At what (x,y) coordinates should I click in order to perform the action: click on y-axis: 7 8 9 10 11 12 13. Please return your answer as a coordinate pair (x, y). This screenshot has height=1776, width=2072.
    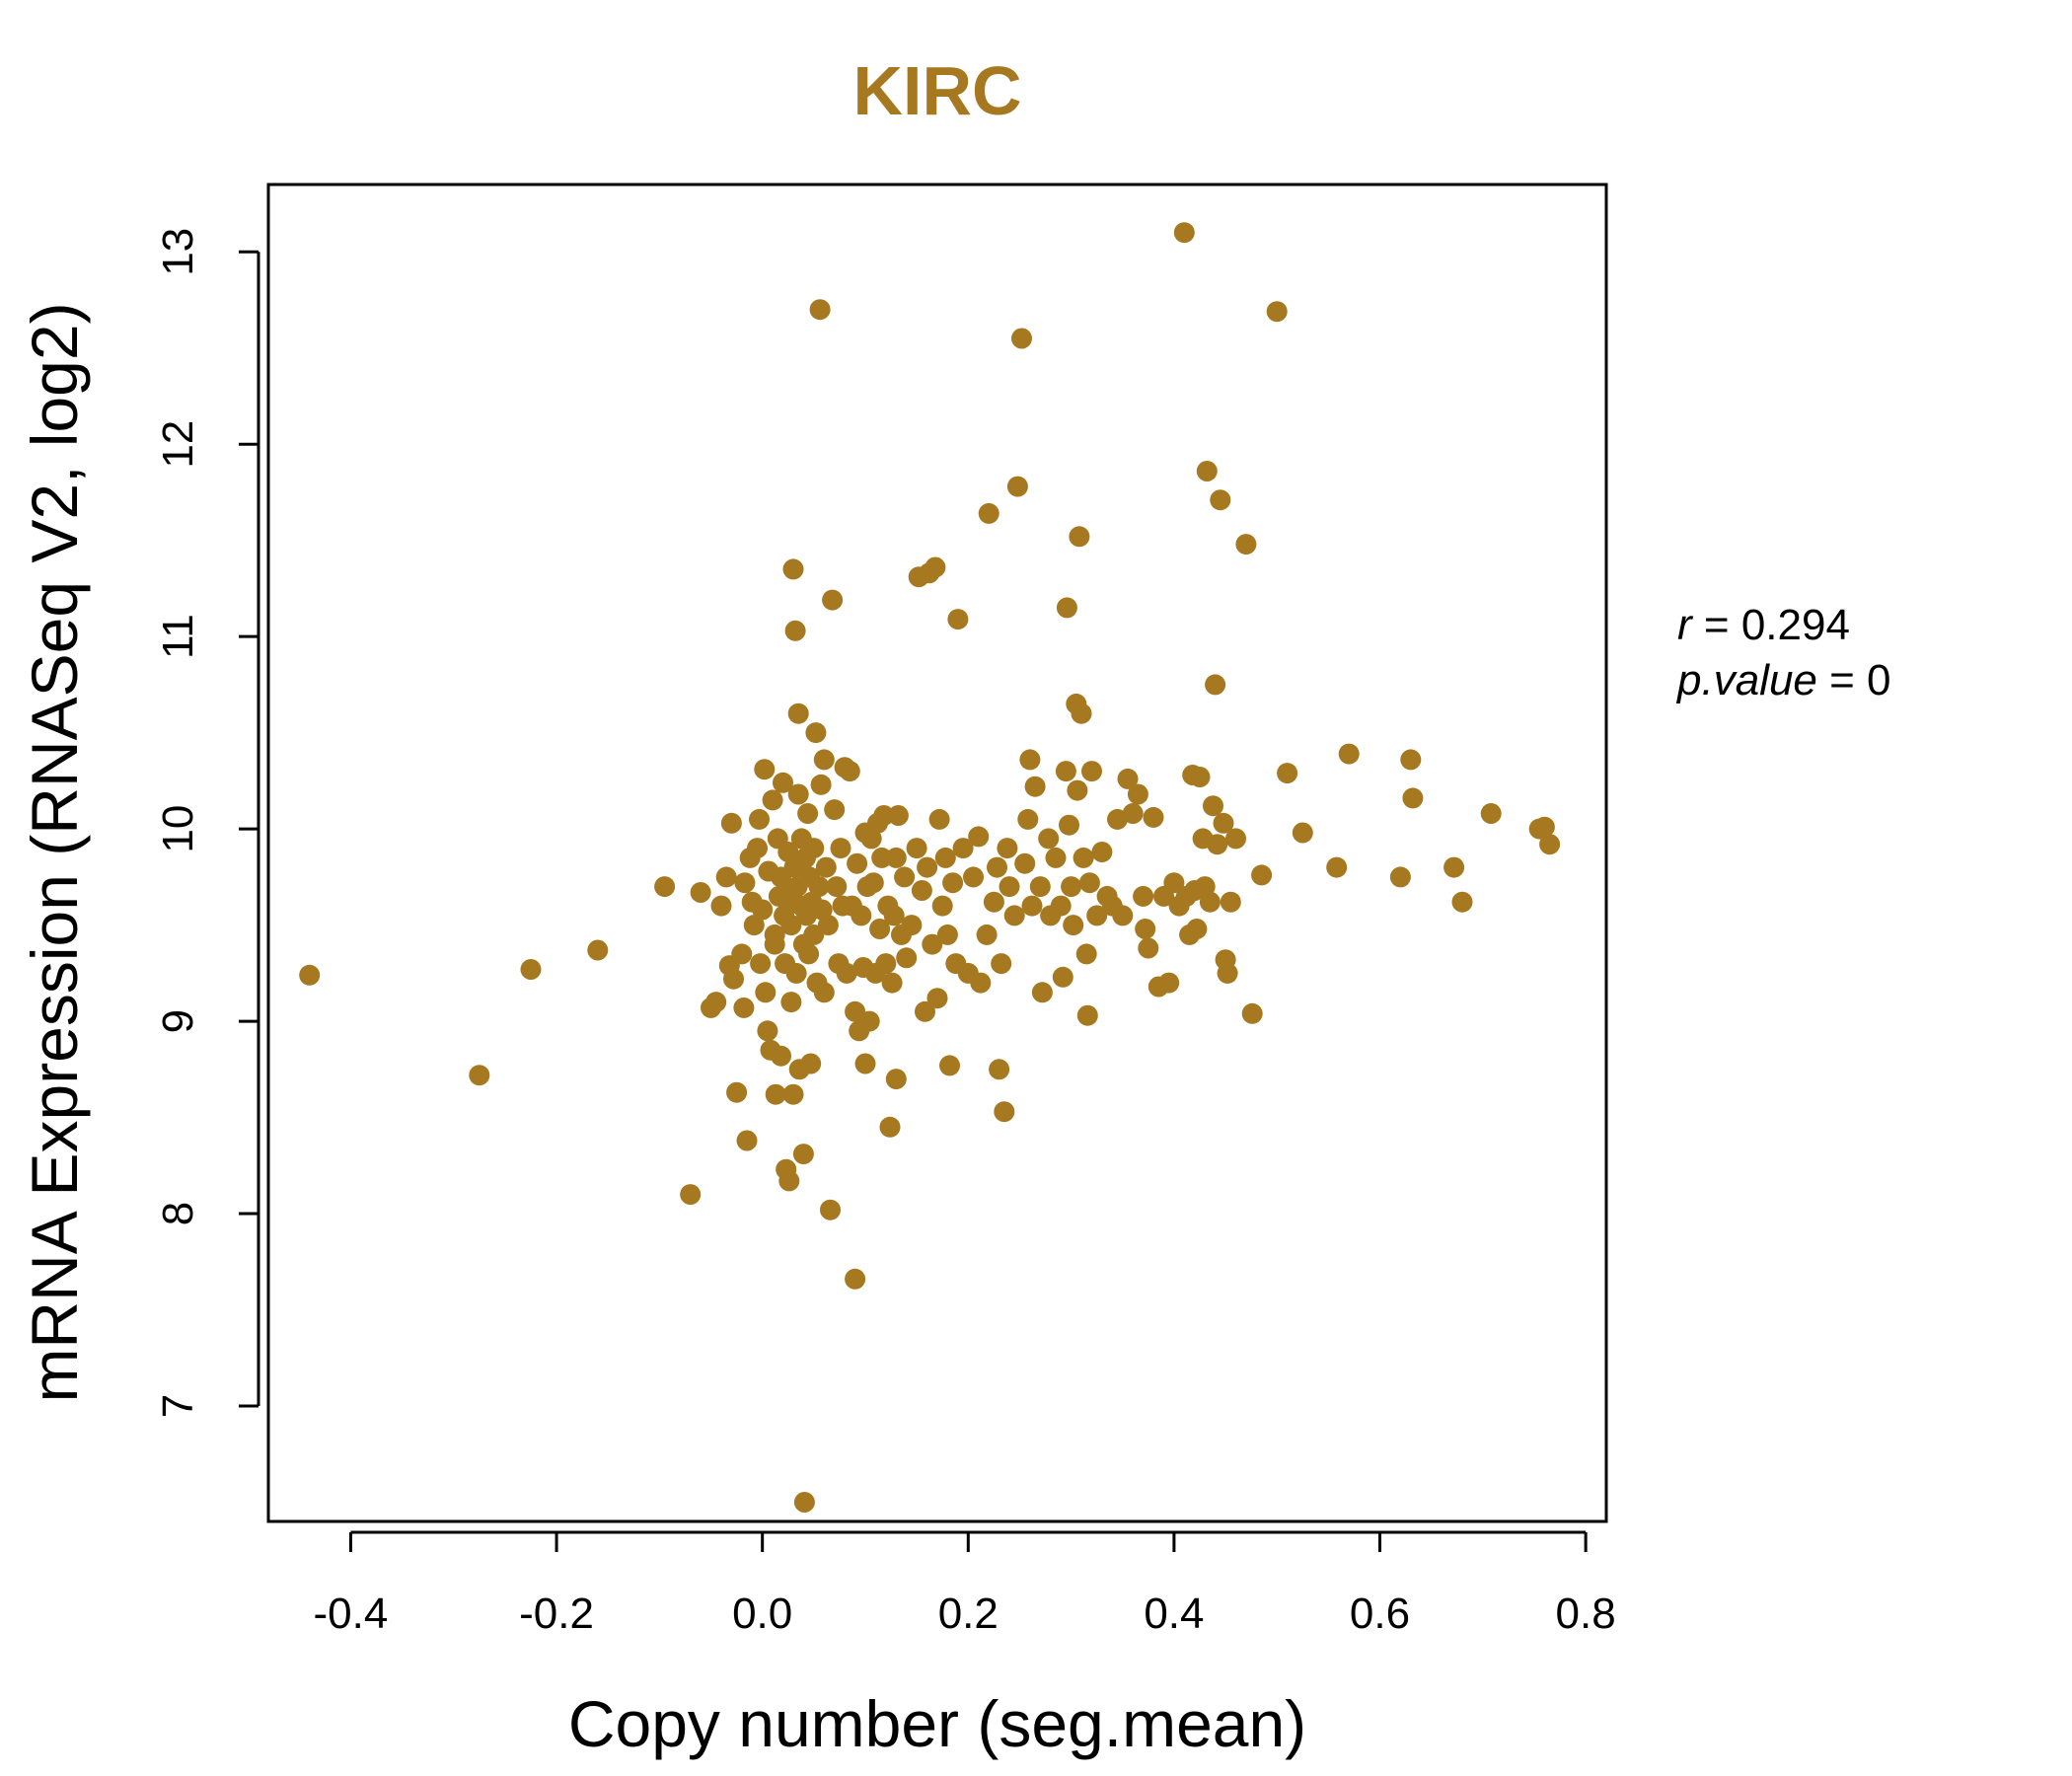
    Looking at the image, I should click on (207, 823).